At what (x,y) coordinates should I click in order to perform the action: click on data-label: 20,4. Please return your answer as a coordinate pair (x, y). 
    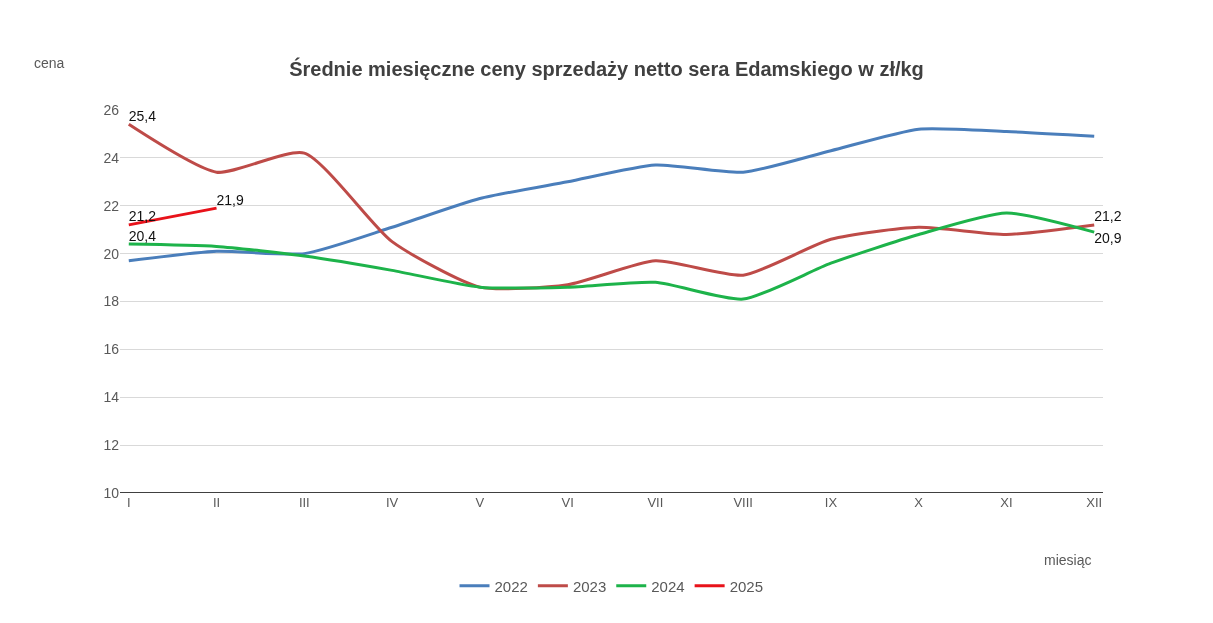
    Looking at the image, I should click on (142, 235).